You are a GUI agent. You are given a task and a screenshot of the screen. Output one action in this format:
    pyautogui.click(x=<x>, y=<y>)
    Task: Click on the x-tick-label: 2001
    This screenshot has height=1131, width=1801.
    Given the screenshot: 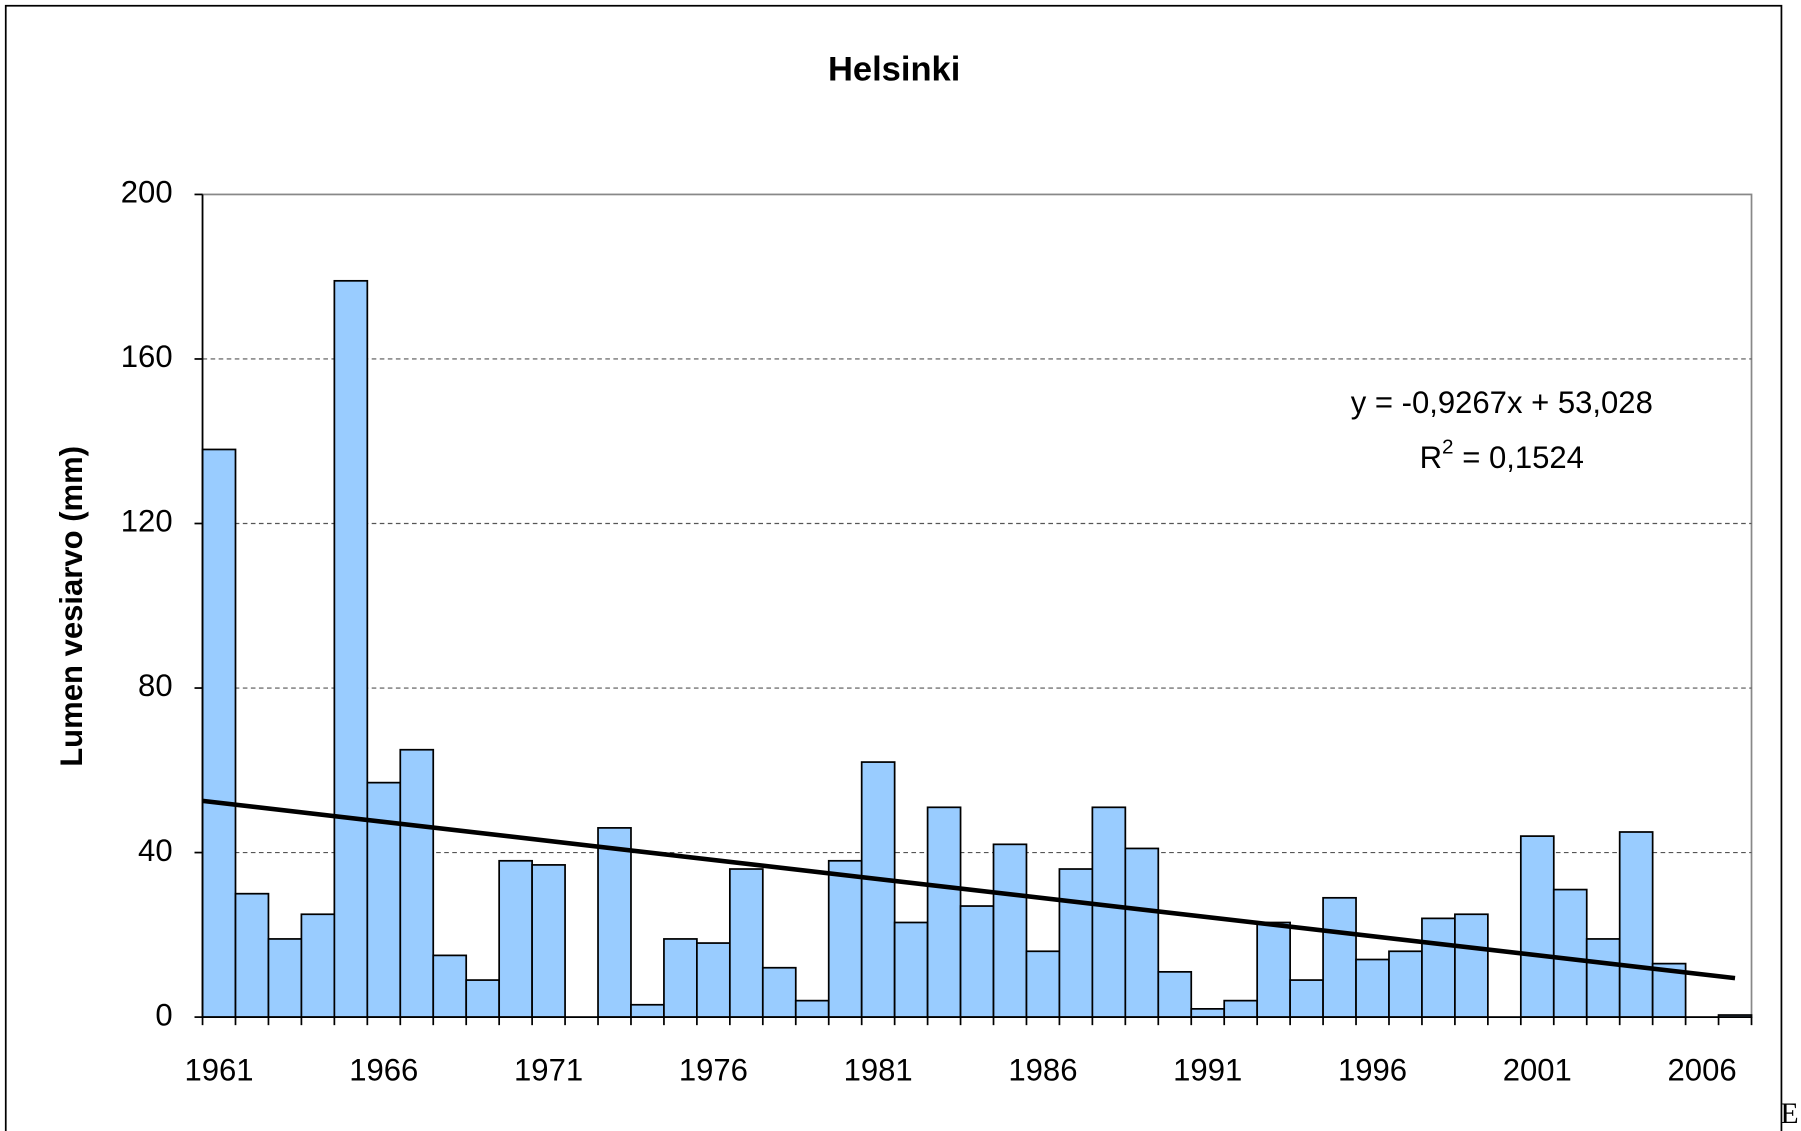 What is the action you would take?
    pyautogui.click(x=1537, y=1070)
    